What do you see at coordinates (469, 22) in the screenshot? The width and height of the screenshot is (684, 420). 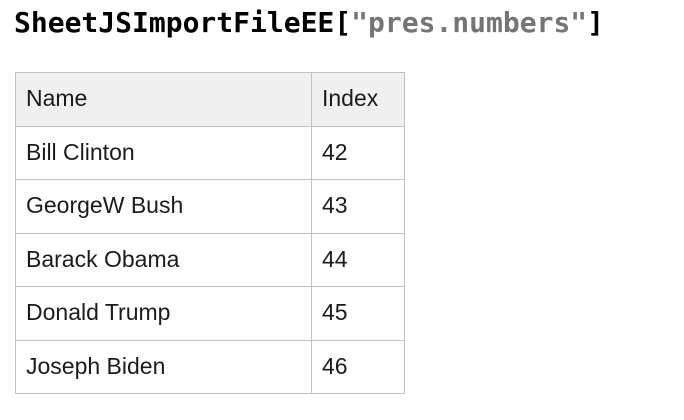 I see `sheet-name-text: "pres.numbers"` at bounding box center [469, 22].